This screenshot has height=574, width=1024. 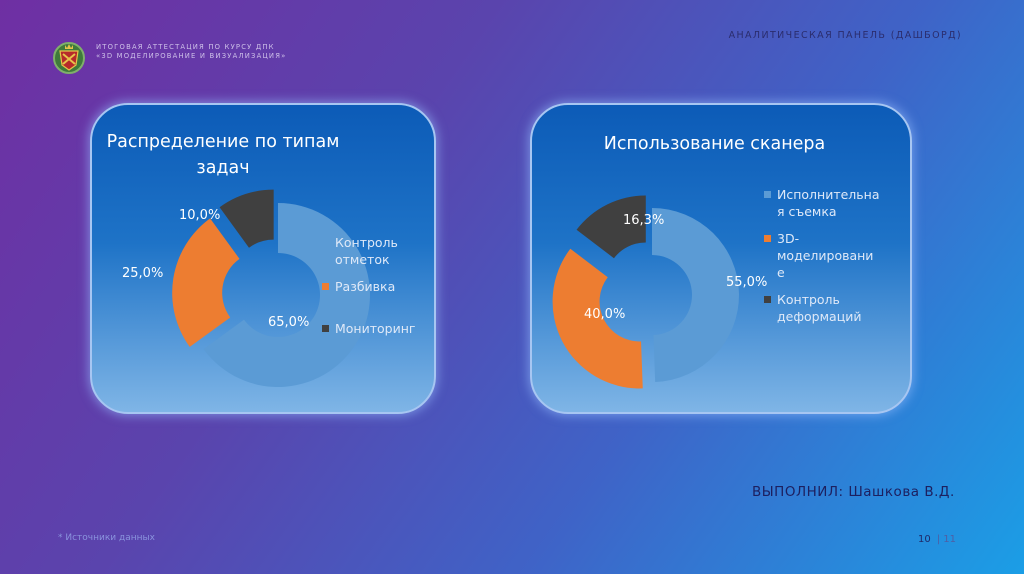 I want to click on legend-item-deformation-control: Контроль деформаций, so click(x=822, y=308).